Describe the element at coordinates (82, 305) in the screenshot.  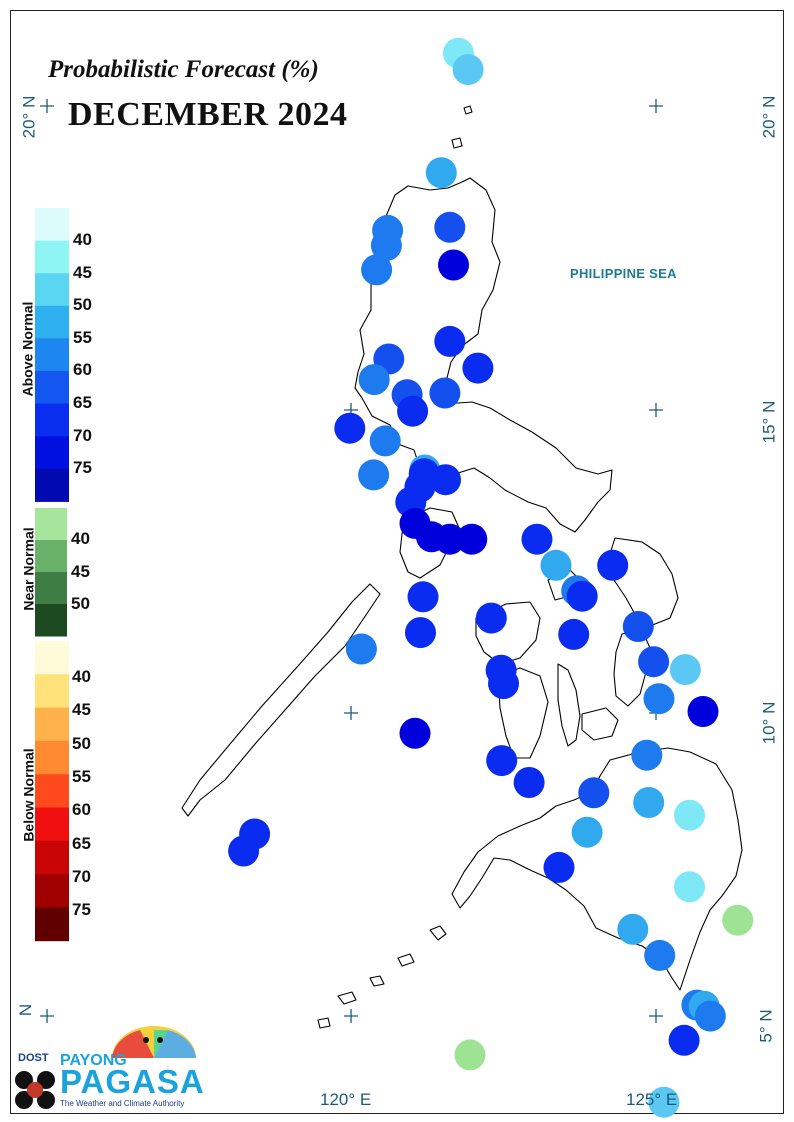
I see `legend-above-label: 50` at that location.